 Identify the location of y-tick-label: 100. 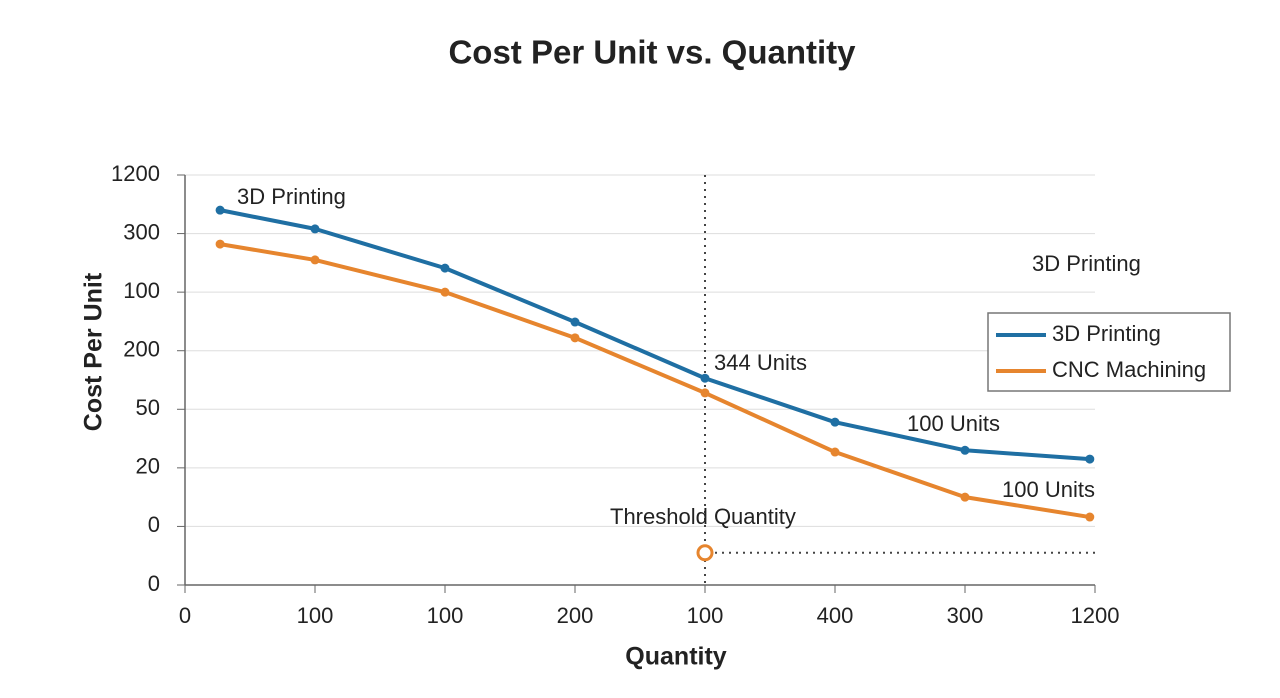
(141, 290).